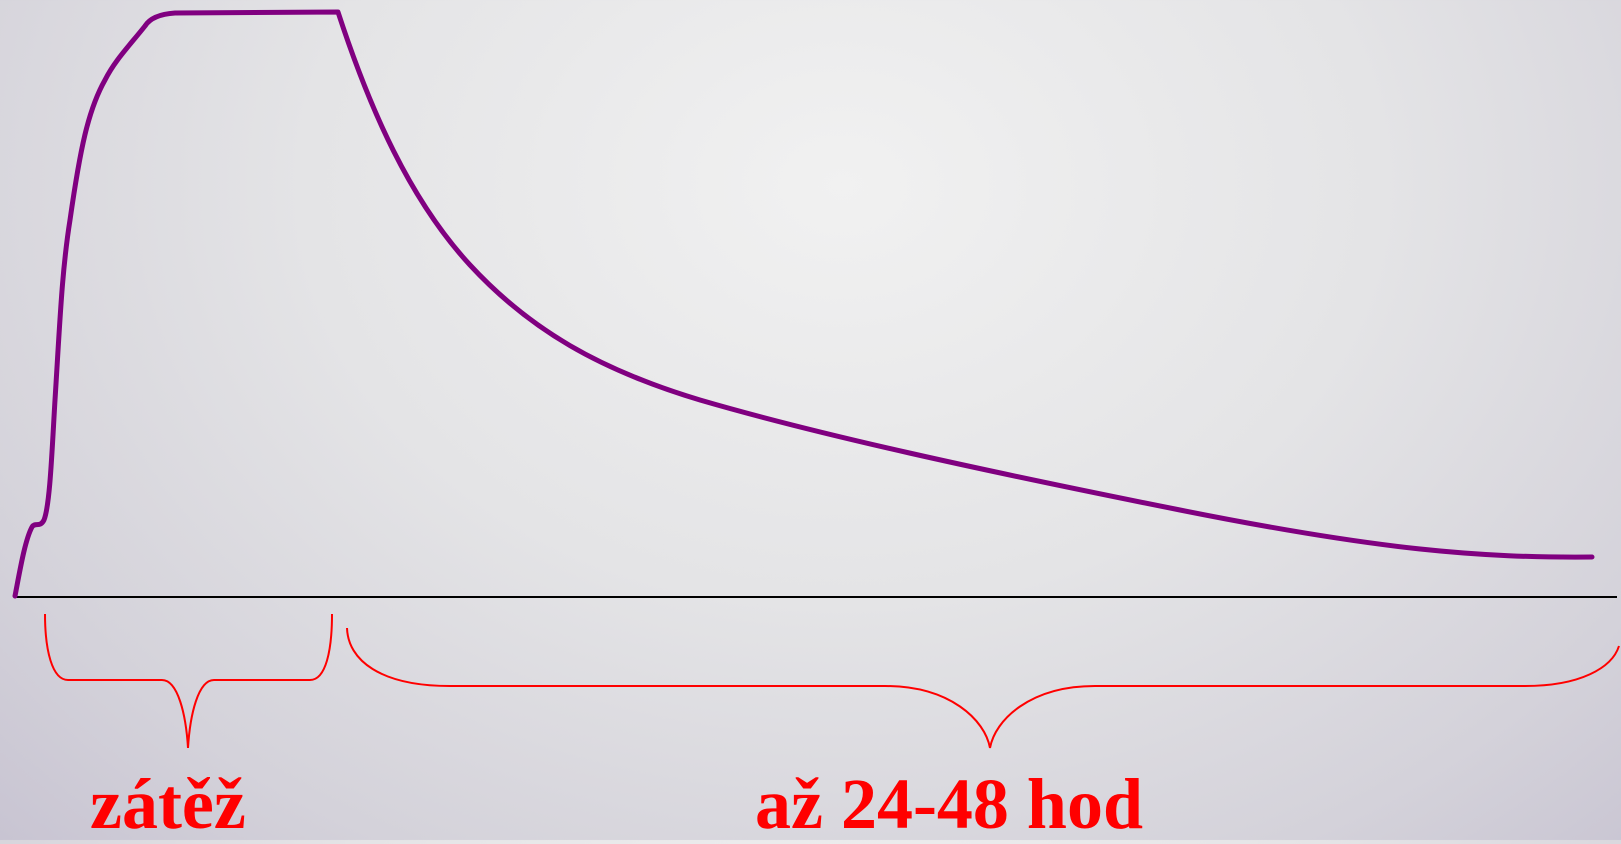  I want to click on recovery-duration-label: až 24-48 hod, so click(949, 804).